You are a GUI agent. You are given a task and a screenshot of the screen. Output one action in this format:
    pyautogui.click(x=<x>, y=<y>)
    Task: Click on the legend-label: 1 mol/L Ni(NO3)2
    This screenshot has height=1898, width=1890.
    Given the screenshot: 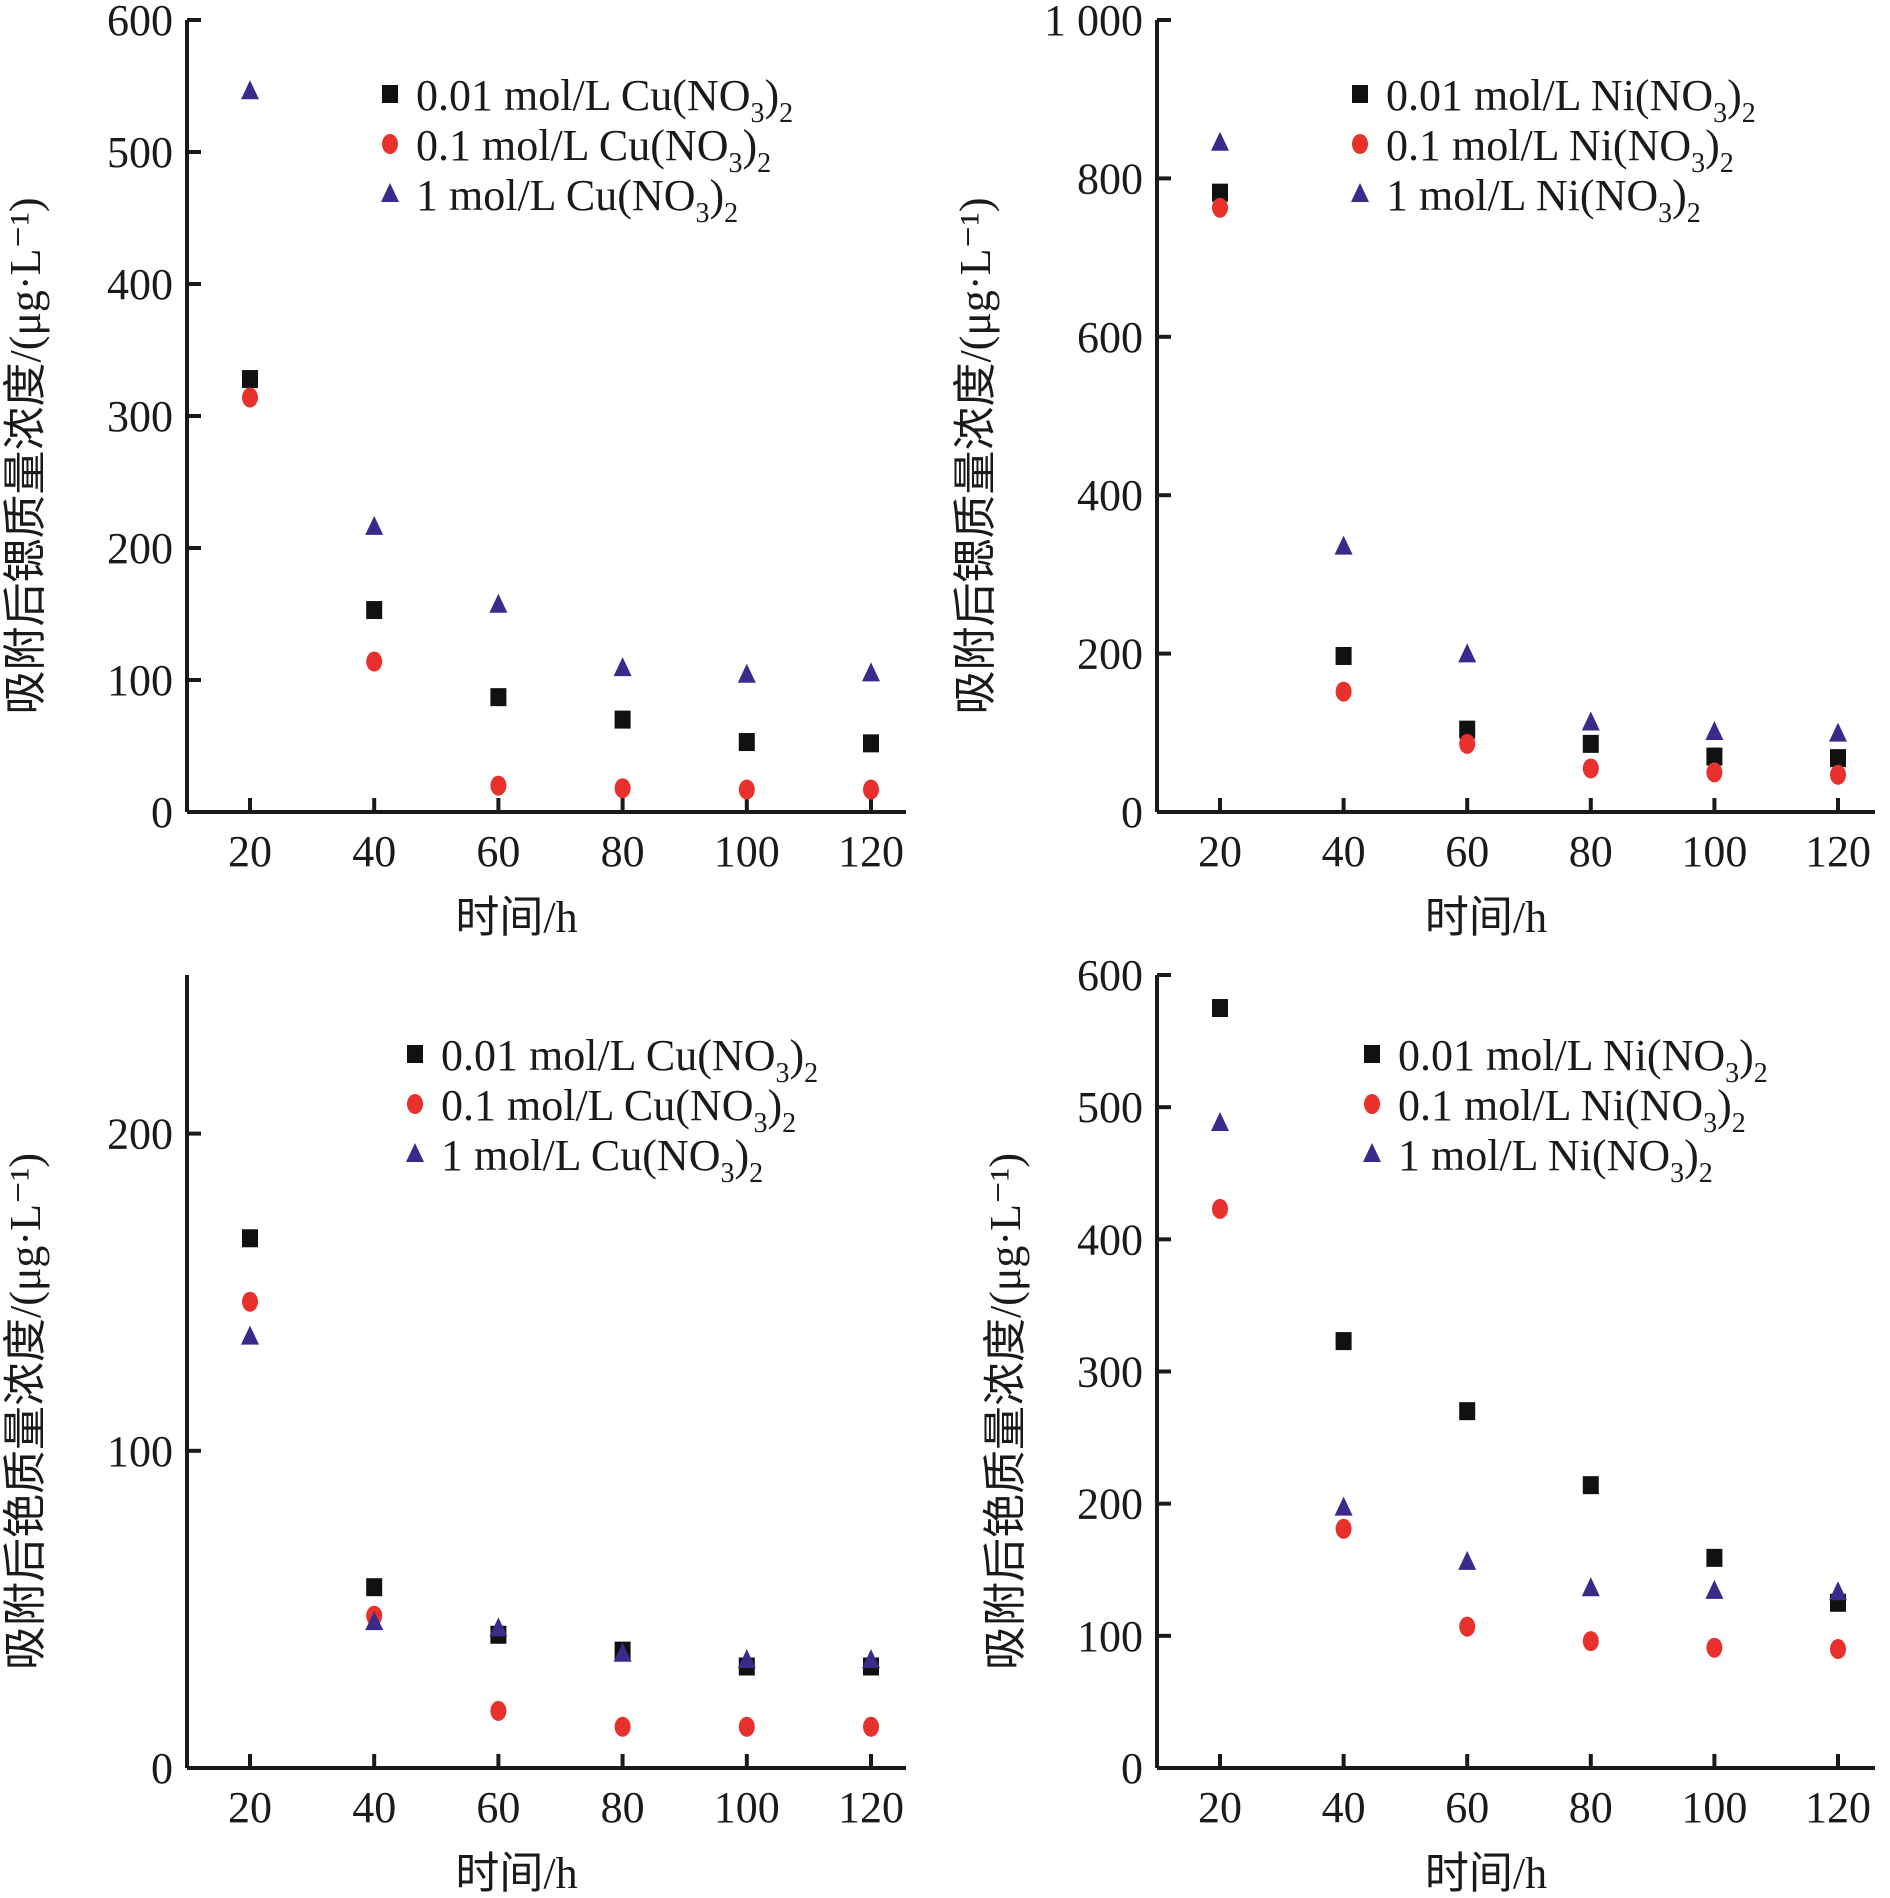 What is the action you would take?
    pyautogui.click(x=1555, y=1160)
    